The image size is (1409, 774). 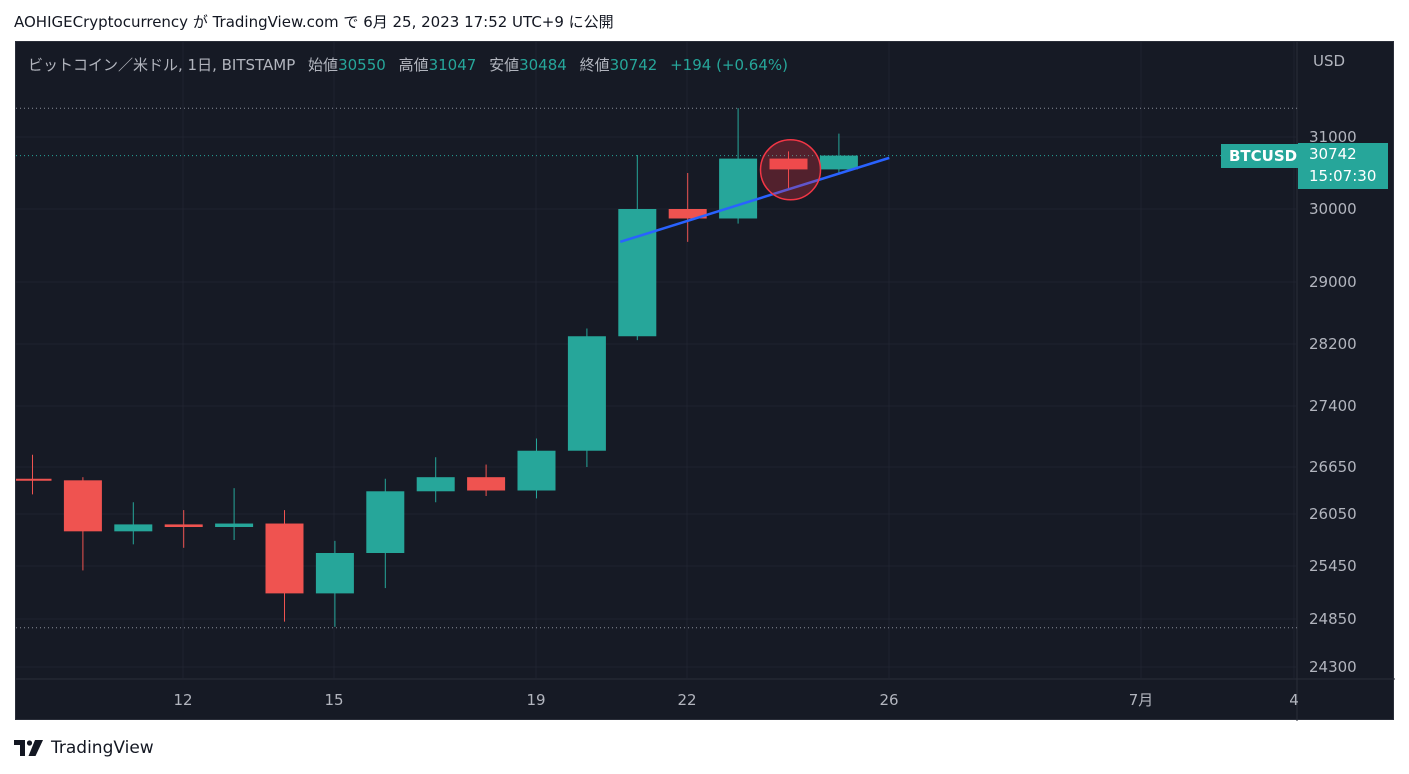 I want to click on y-axis-tick-label: 30000, so click(x=1333, y=209).